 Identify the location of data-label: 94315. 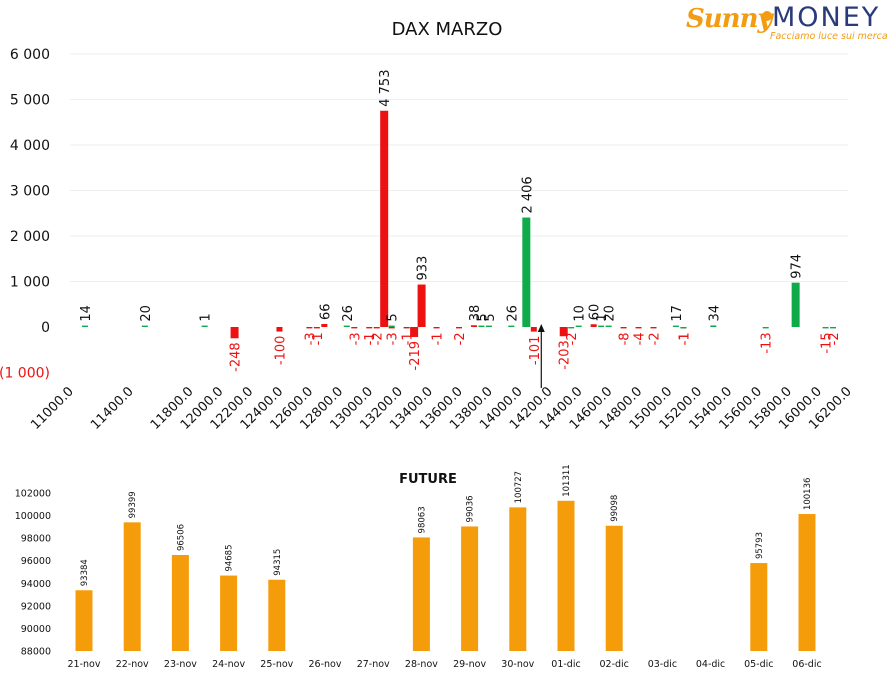
(278, 562).